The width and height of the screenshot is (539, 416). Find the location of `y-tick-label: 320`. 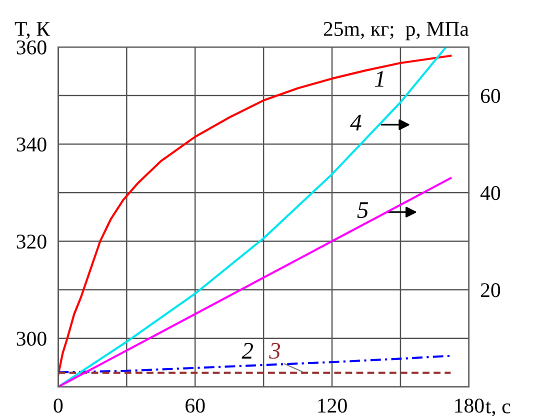

y-tick-label: 320 is located at coordinates (31, 241).